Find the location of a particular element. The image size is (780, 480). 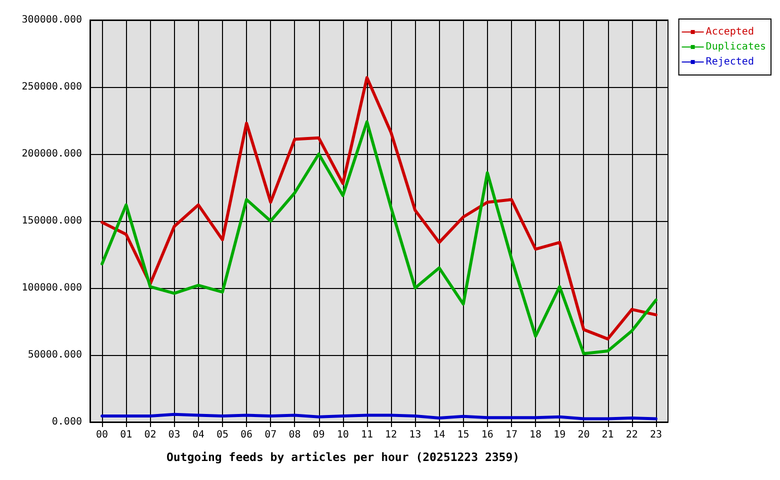

y-tick-label: 50000.000 is located at coordinates (55, 355).